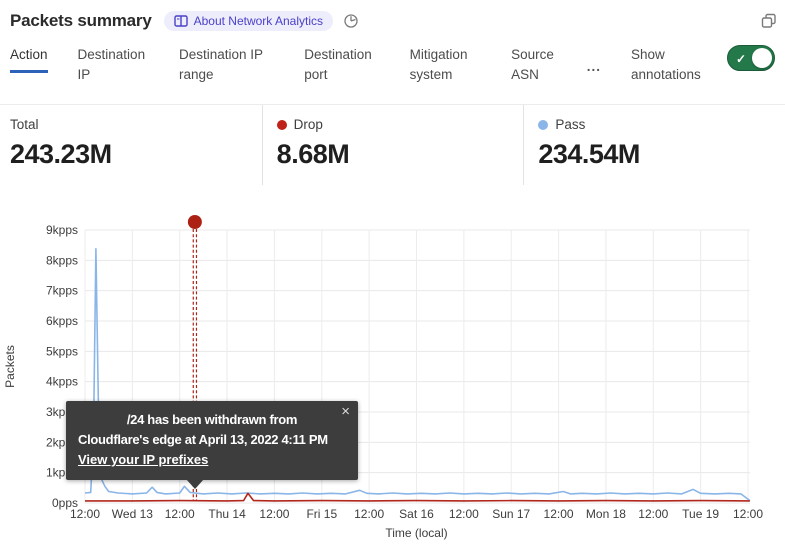 The width and height of the screenshot is (785, 555). Describe the element at coordinates (220, 64) in the screenshot. I see `tab-destination-ip-range: Destination IP range` at that location.